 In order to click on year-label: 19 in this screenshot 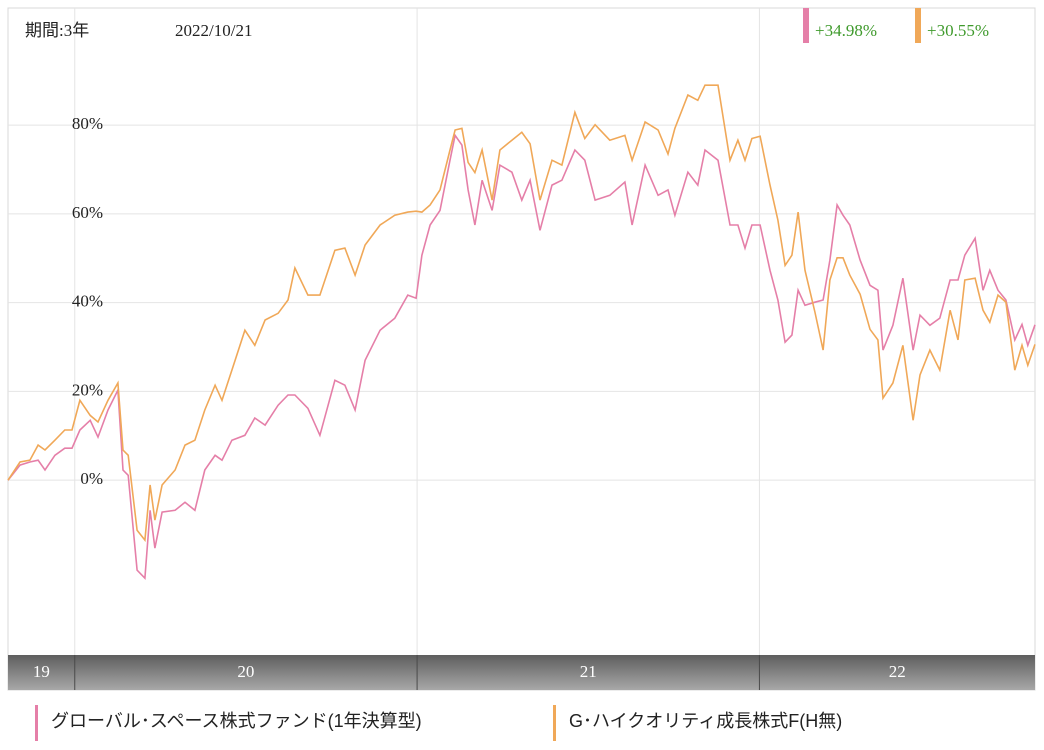, I will do `click(41, 671)`.